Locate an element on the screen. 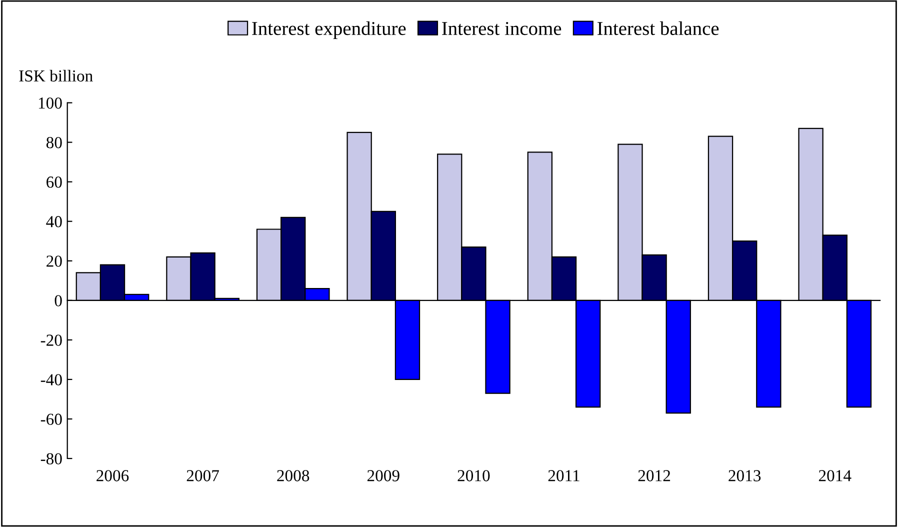  y-tick-label: -40 is located at coordinates (51, 380).